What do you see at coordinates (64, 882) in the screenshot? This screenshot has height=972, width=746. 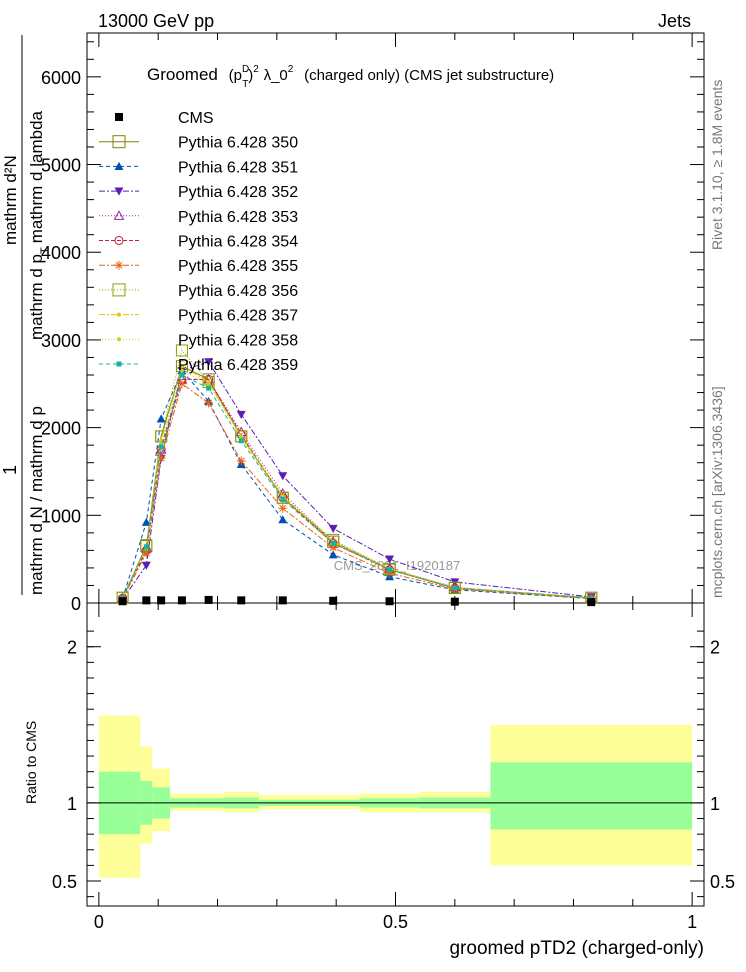 I see `ratio-tick-label: 0.5` at bounding box center [64, 882].